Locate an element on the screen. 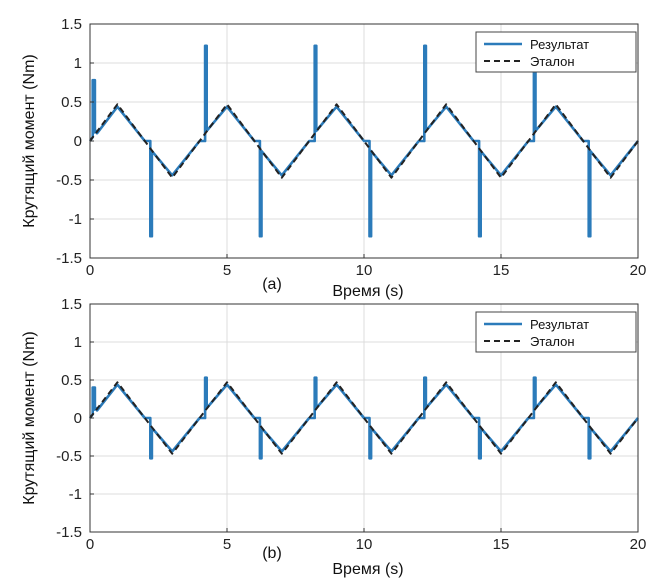 This screenshot has width=662, height=587. panel-label: (a) is located at coordinates (272, 284).